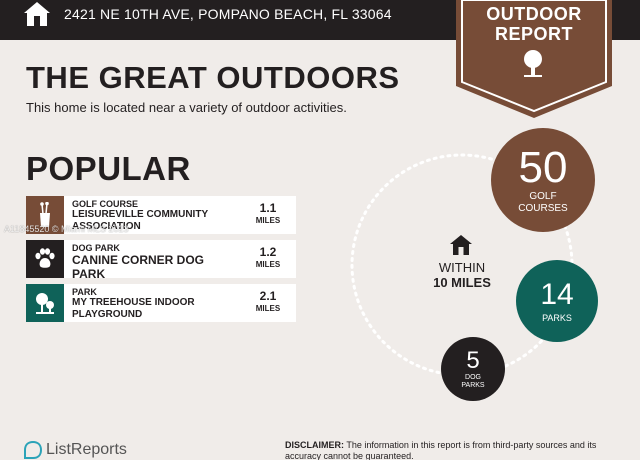 The image size is (640, 460). Describe the element at coordinates (557, 318) in the screenshot. I see `parks-label: PARKS` at that location.